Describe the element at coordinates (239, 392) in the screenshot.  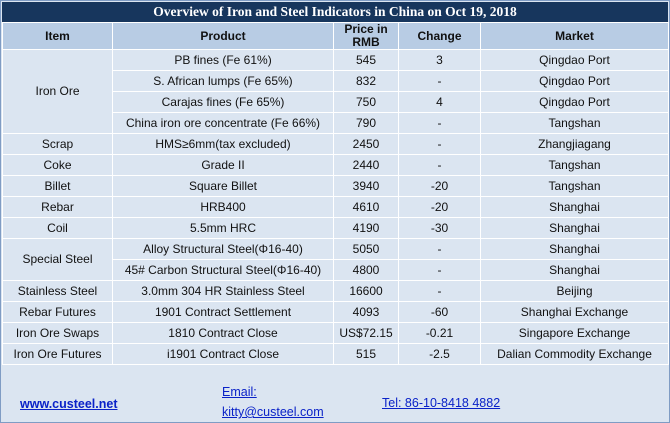
I see `email-label: Email:` at that location.